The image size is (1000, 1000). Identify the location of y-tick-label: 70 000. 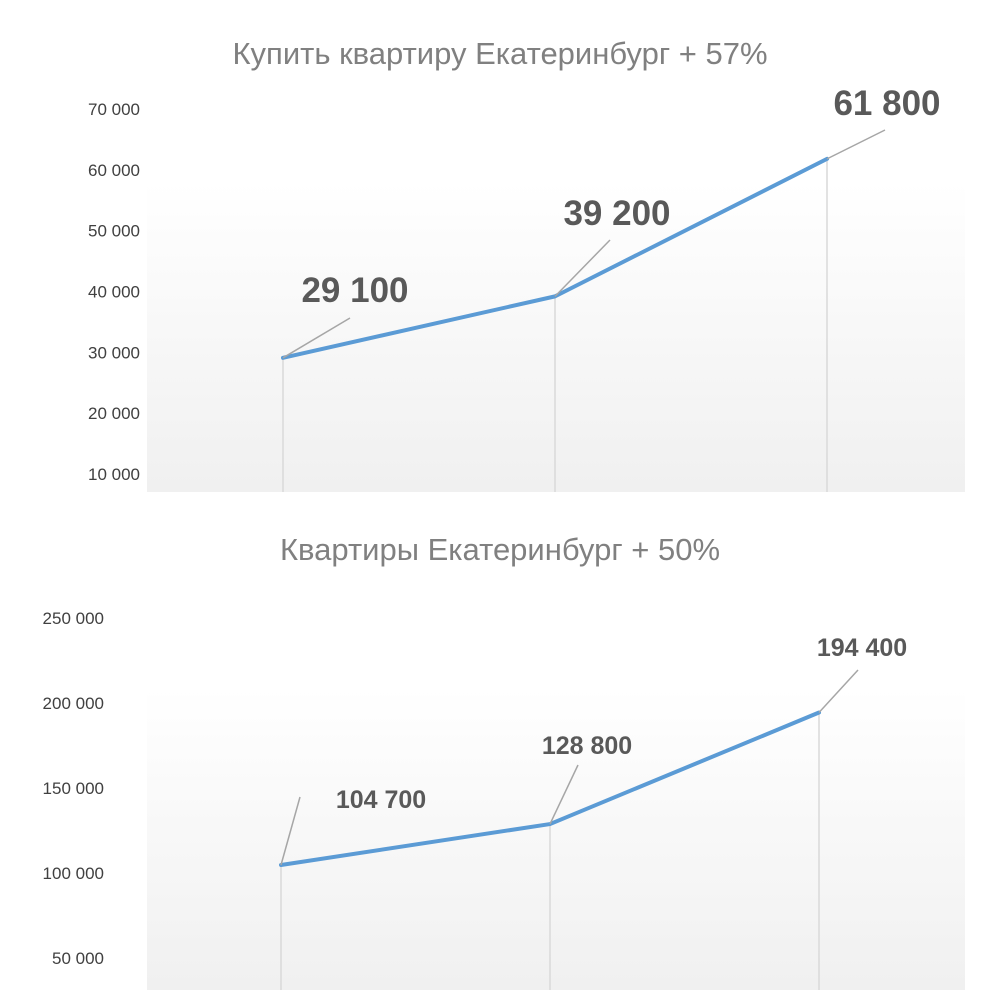
(114, 109).